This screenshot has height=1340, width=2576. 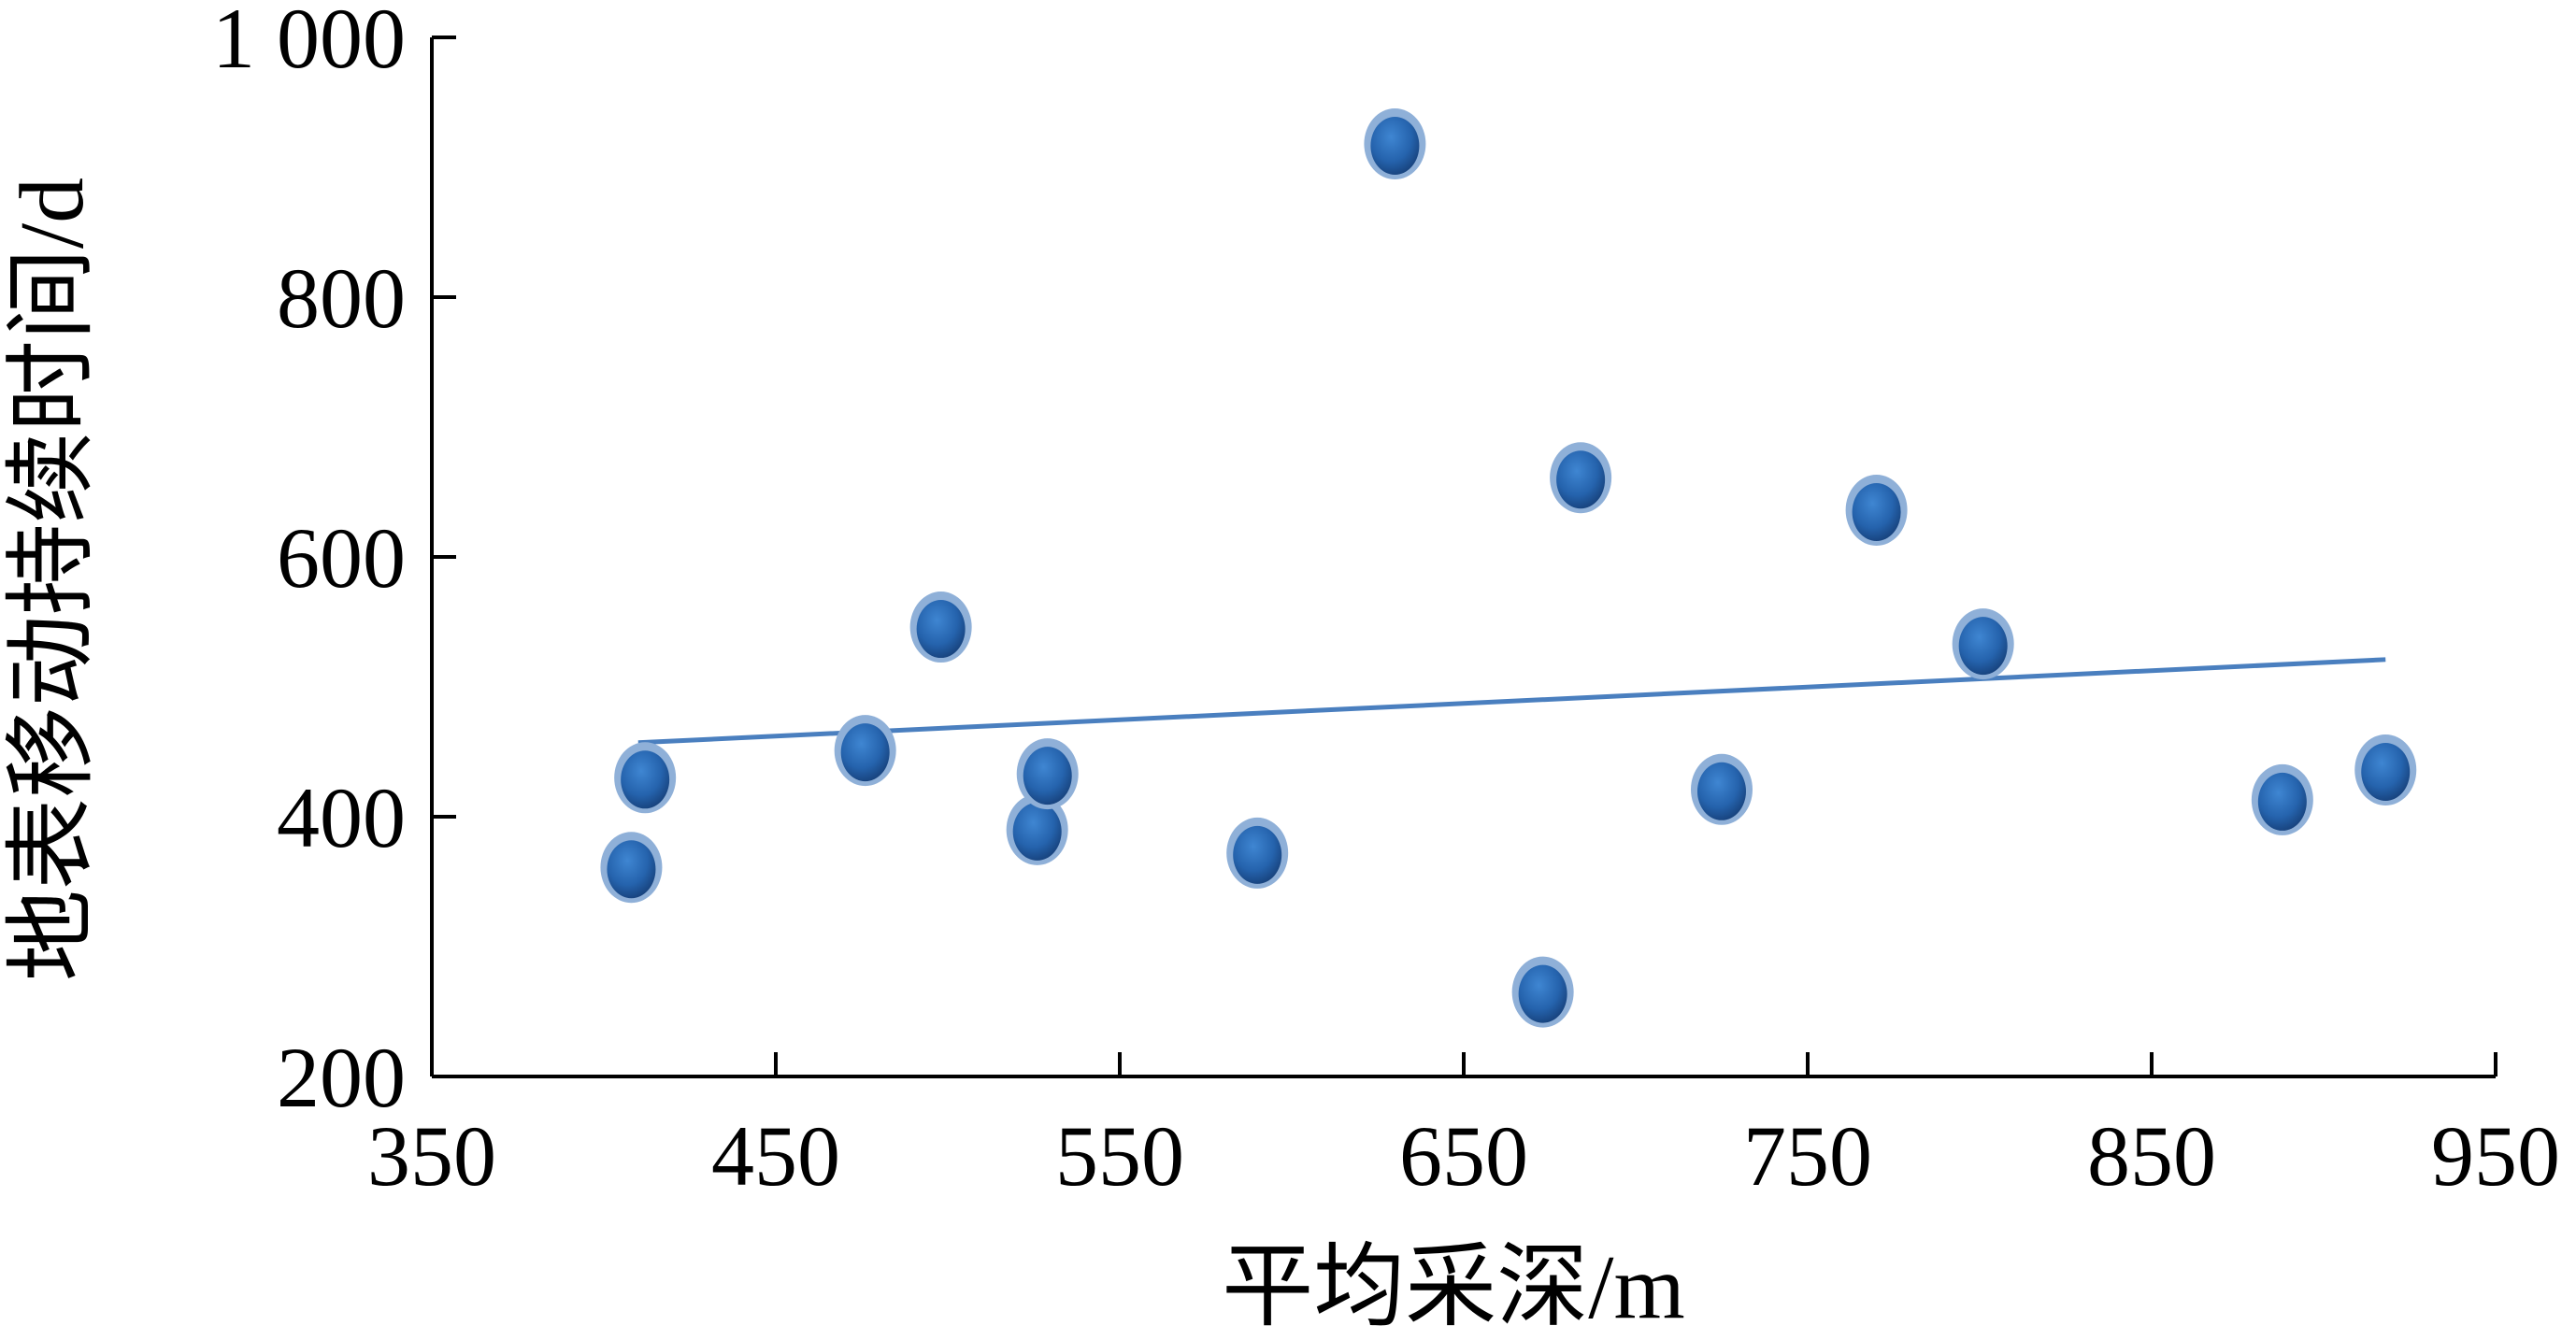 What do you see at coordinates (52, 579) in the screenshot?
I see `y-axis-title: 地表移动持续时间/d` at bounding box center [52, 579].